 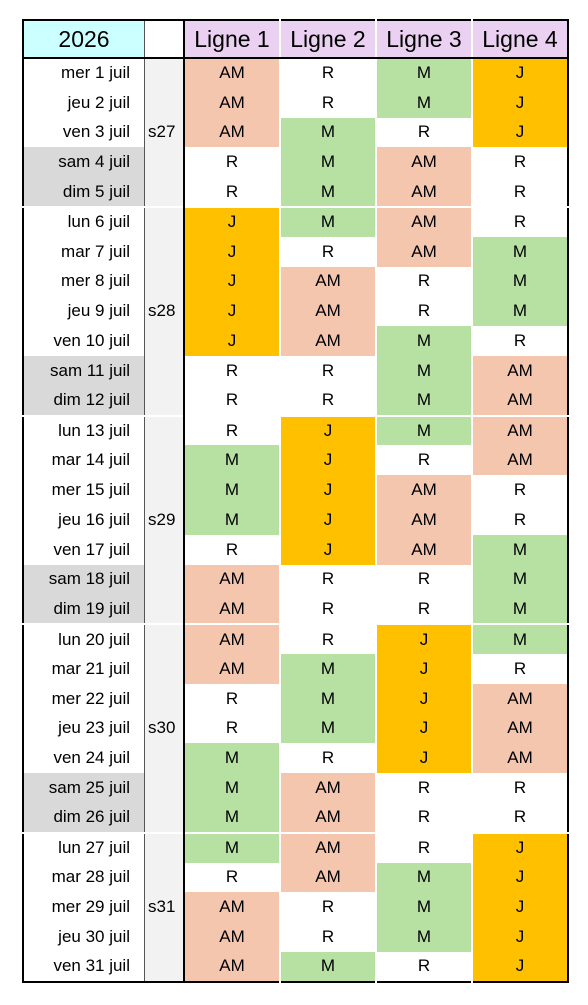 What do you see at coordinates (84, 549) in the screenshot?
I see `date-cell: ven 17 juil` at bounding box center [84, 549].